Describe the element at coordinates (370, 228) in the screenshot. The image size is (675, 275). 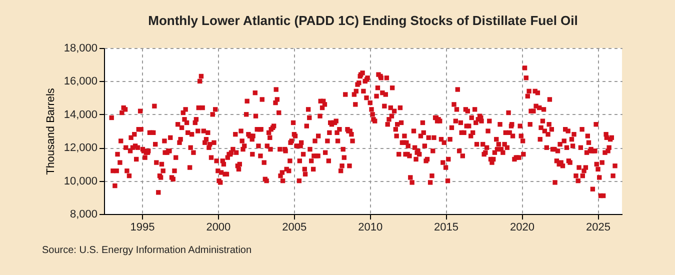
I see `x-tick-label: 2010` at that location.